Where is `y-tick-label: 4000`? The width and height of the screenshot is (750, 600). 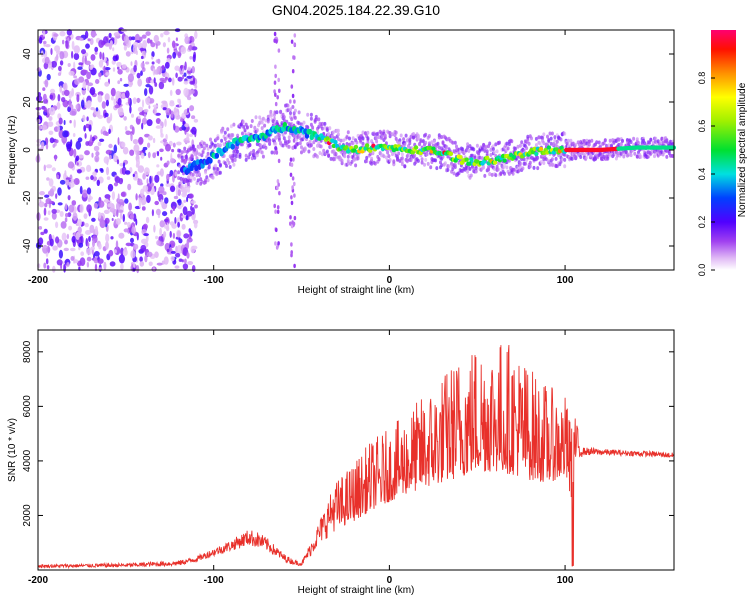
y-tick-label: 4000 is located at coordinates (27, 460).